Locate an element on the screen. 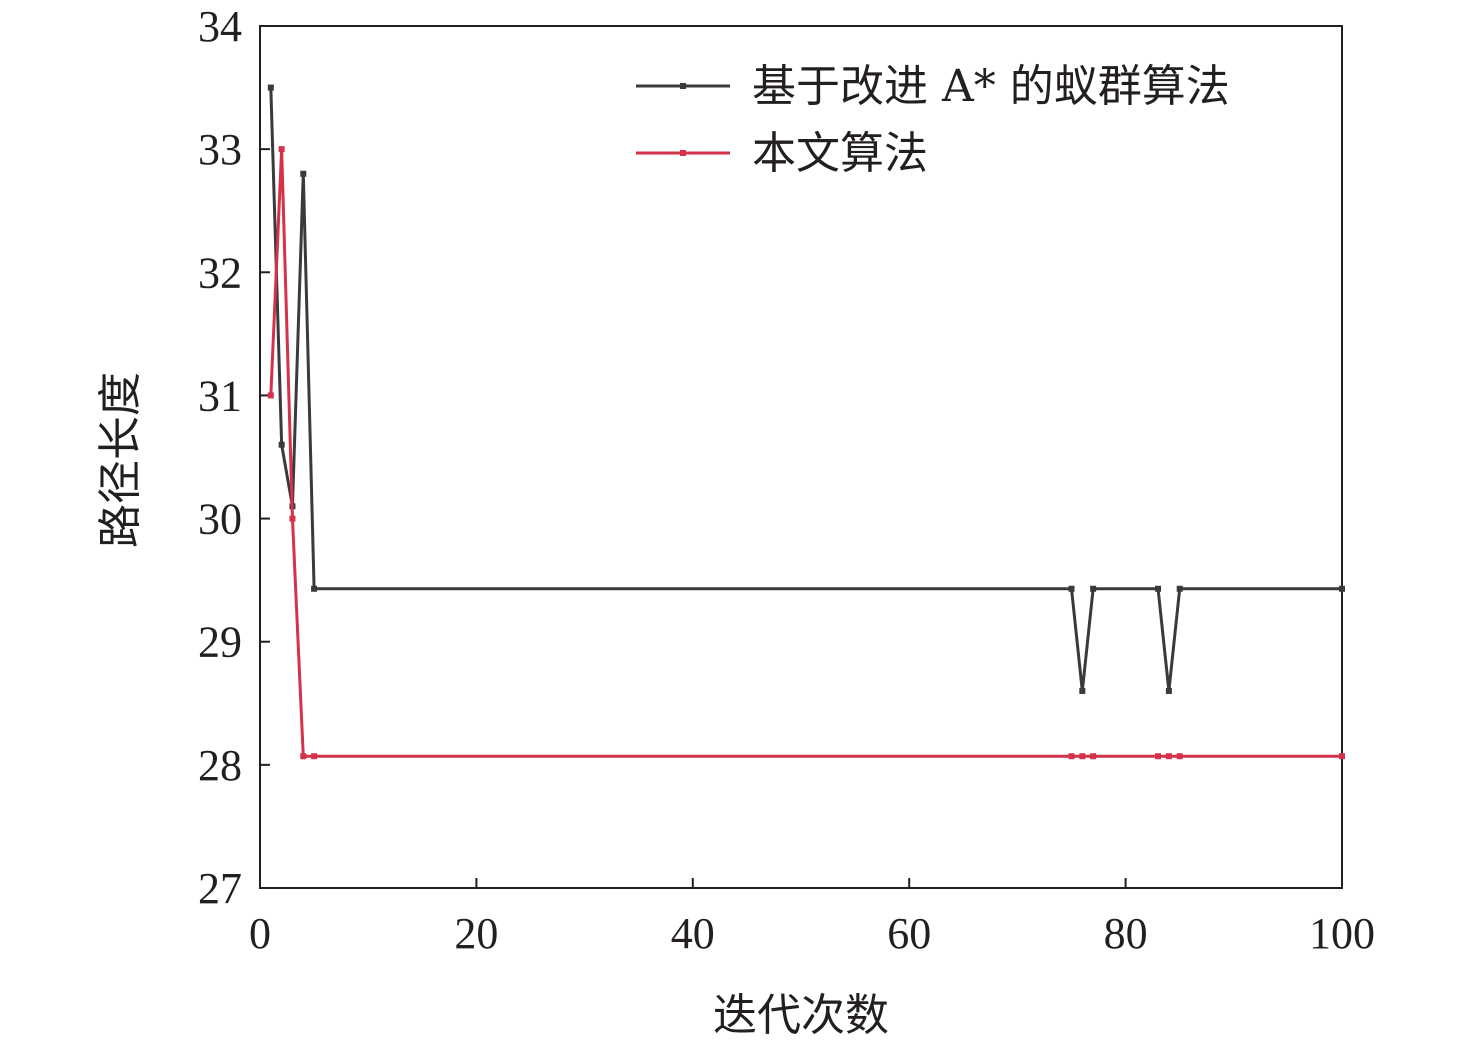 This screenshot has width=1476, height=1045. x-tick-label: 80 is located at coordinates (1126, 933).